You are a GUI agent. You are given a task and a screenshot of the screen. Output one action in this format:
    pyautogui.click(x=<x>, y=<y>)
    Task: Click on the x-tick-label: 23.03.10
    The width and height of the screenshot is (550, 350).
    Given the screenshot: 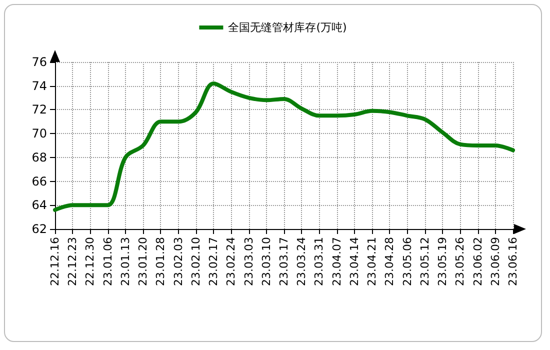 What is the action you would take?
    pyautogui.click(x=266, y=261)
    